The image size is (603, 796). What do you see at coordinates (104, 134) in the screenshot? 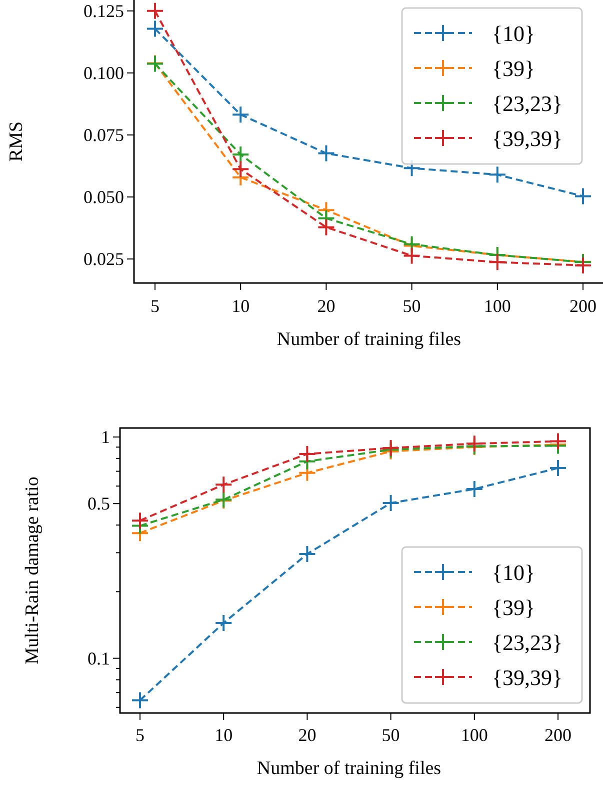
I see `y-tick-label: 0.075` at bounding box center [104, 134].